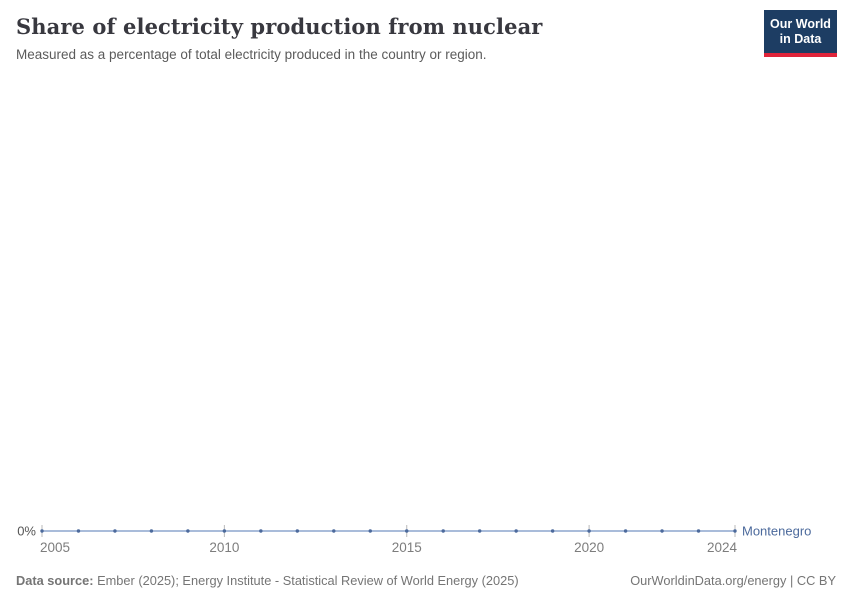 The image size is (850, 600). Describe the element at coordinates (224, 547) in the screenshot. I see `x-axis-label: 2010` at that location.